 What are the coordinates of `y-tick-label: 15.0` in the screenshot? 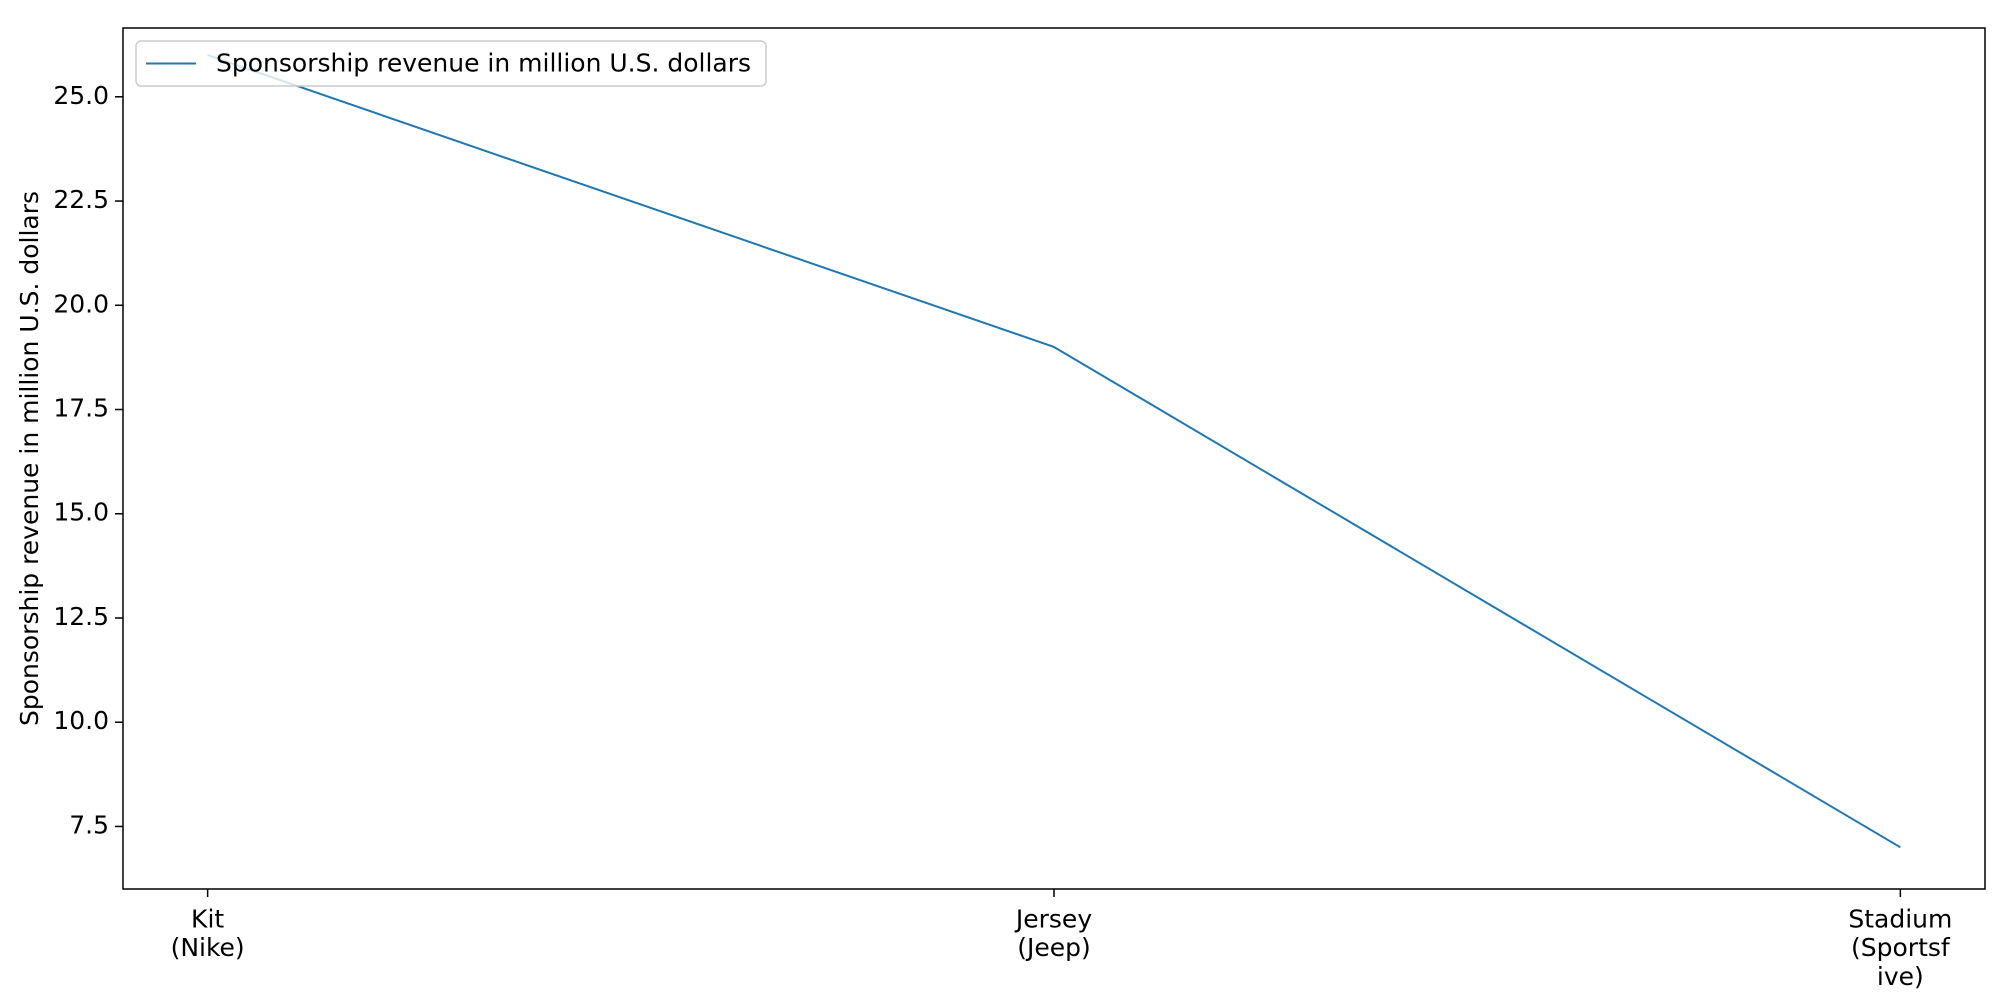 It's located at (81, 512).